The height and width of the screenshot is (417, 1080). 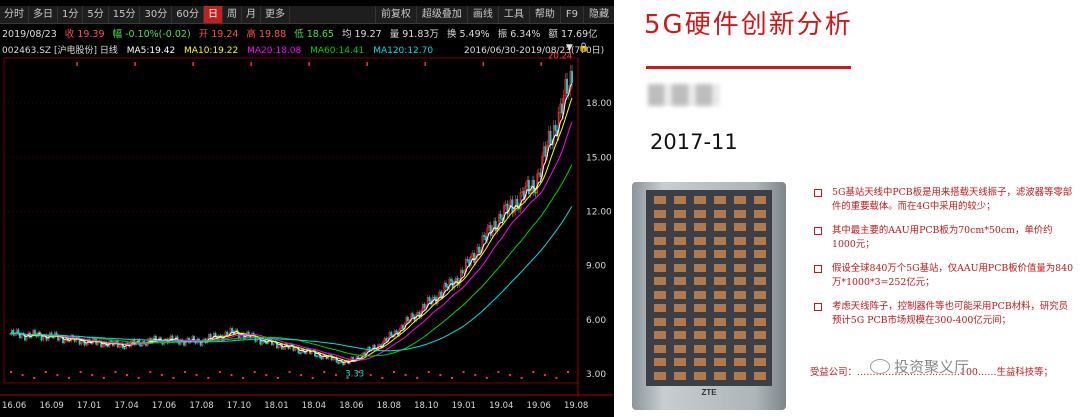 I want to click on forward-adjust-button: 前复权, so click(x=395, y=14).